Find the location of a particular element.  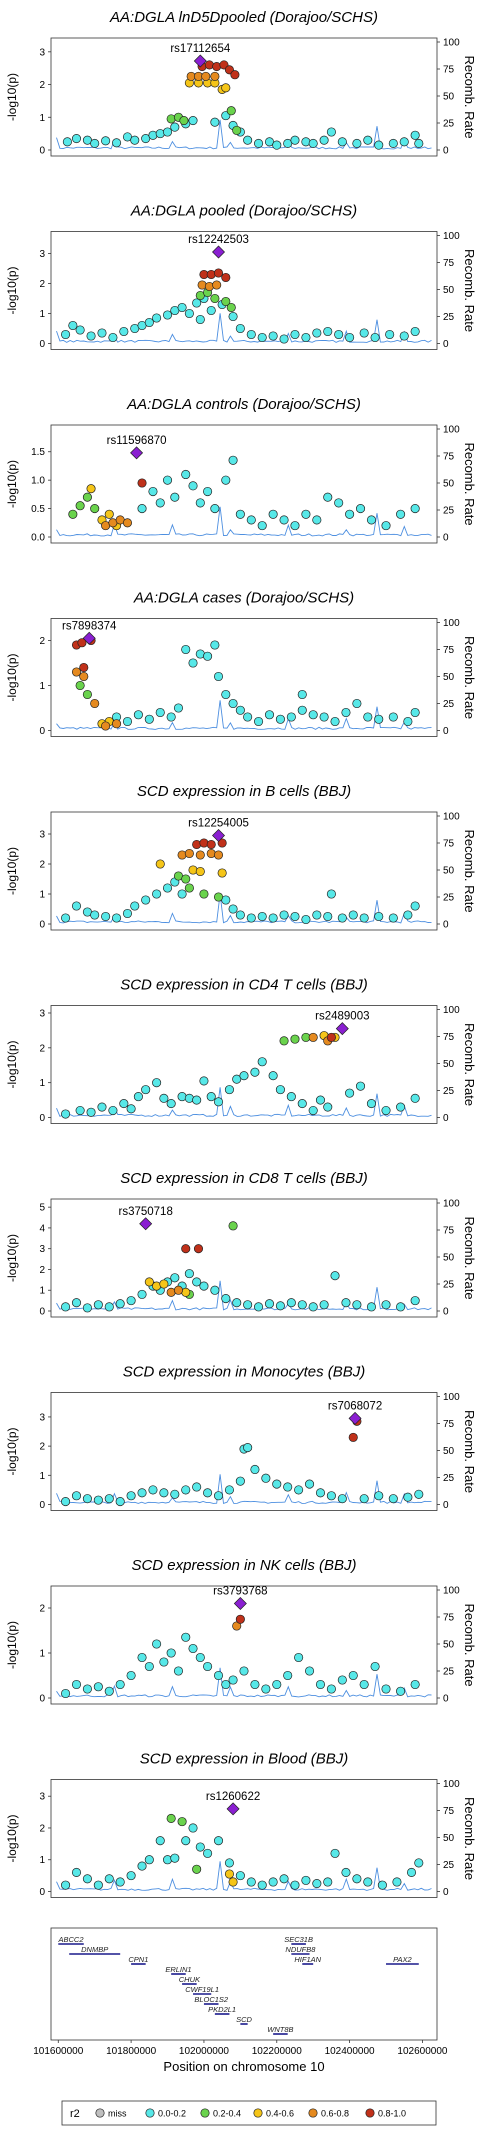

panel-title: AA:DGLA cases (Dorajoo/SCHS) is located at coordinates (243, 598).